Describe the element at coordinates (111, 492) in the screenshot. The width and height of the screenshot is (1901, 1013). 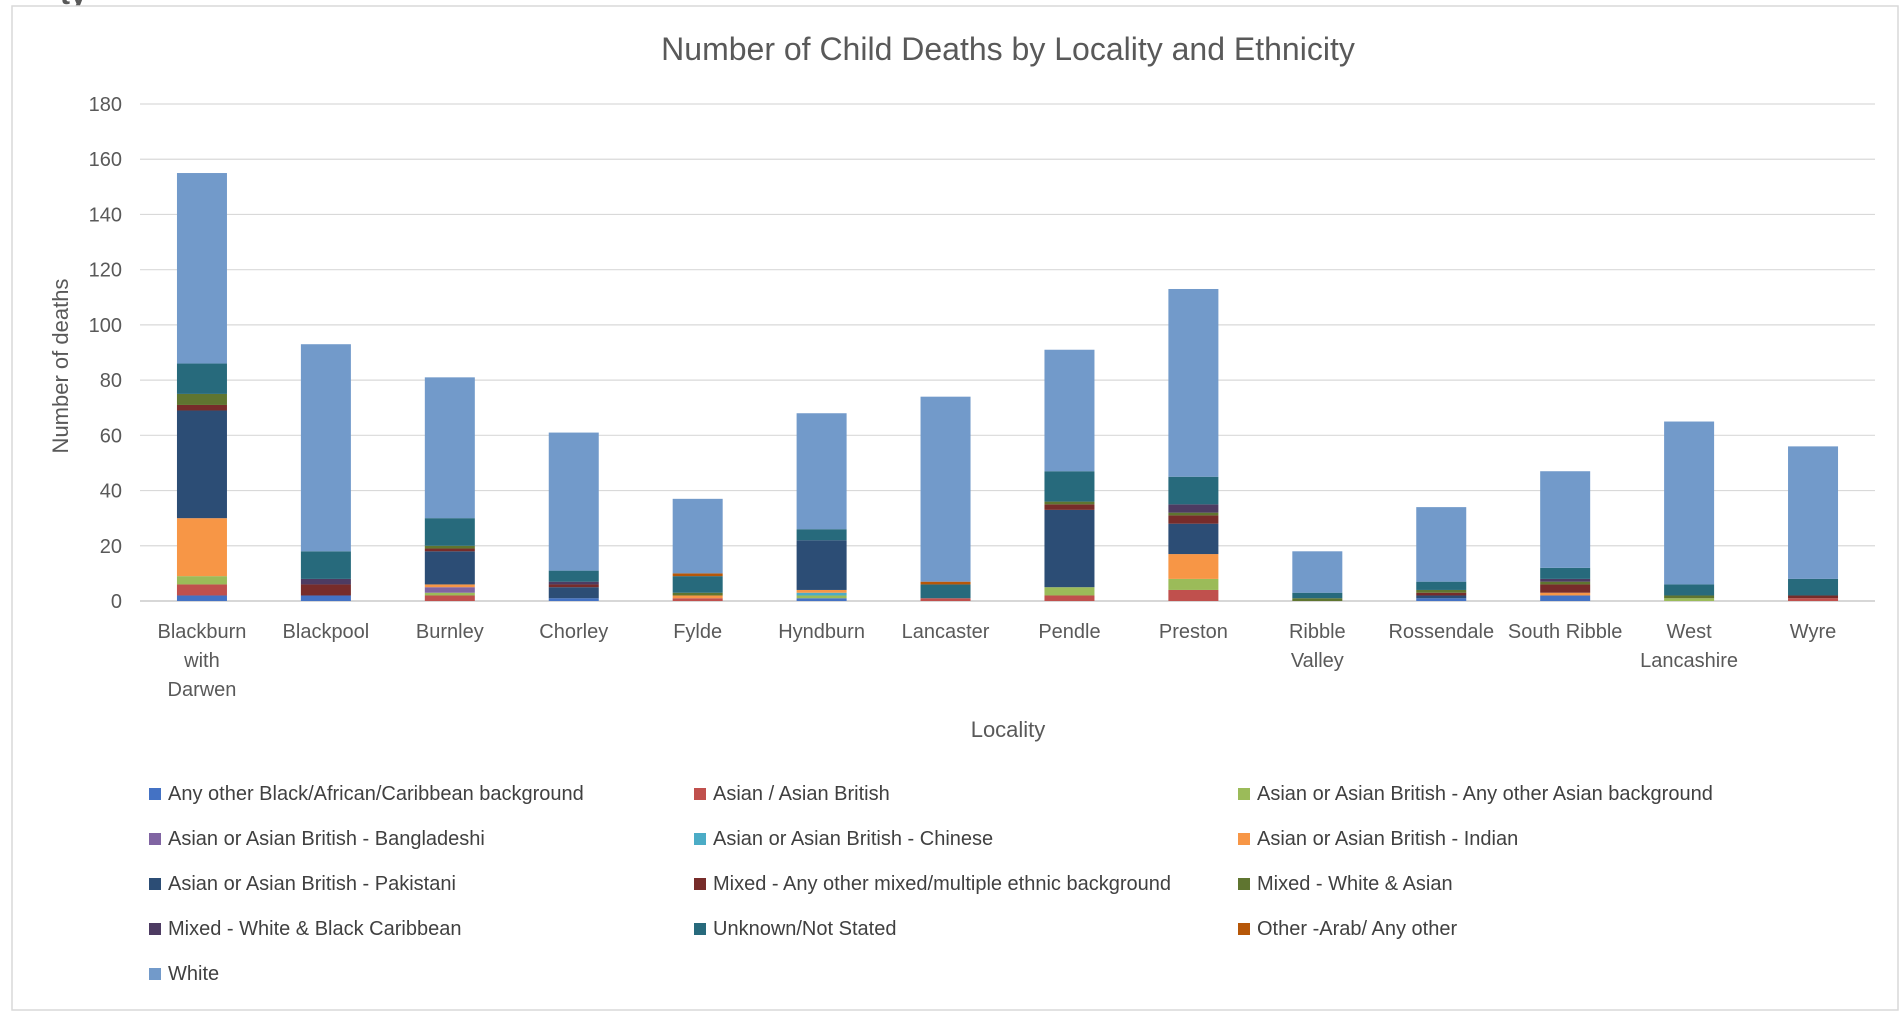
I see `y-tick-label: 40` at that location.